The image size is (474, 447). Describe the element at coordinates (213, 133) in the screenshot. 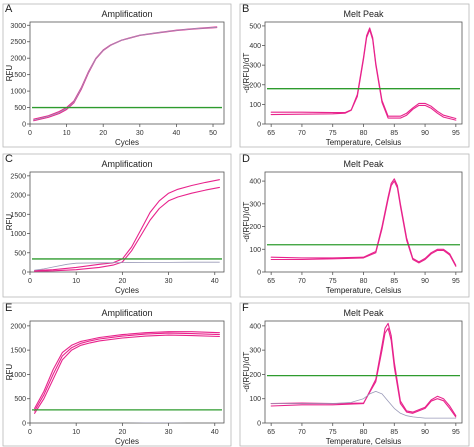

I see `x-tick-label: 50` at that location.